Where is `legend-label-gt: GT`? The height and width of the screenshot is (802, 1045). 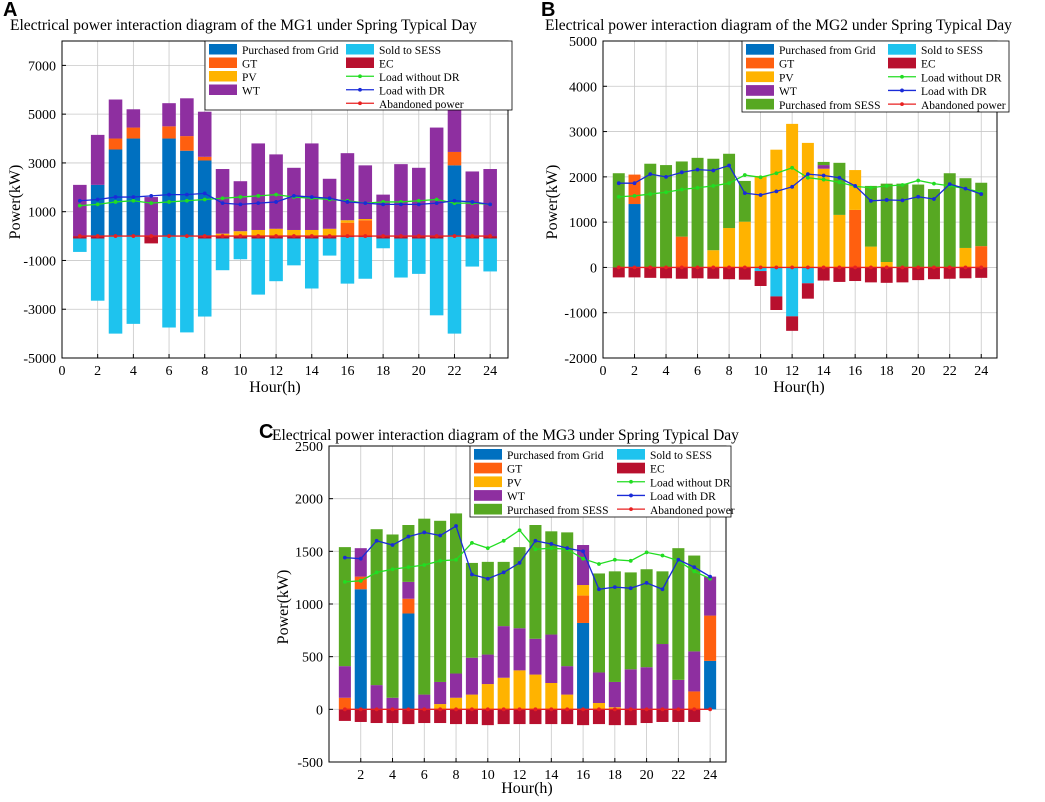 legend-label-gt: GT is located at coordinates (786, 65).